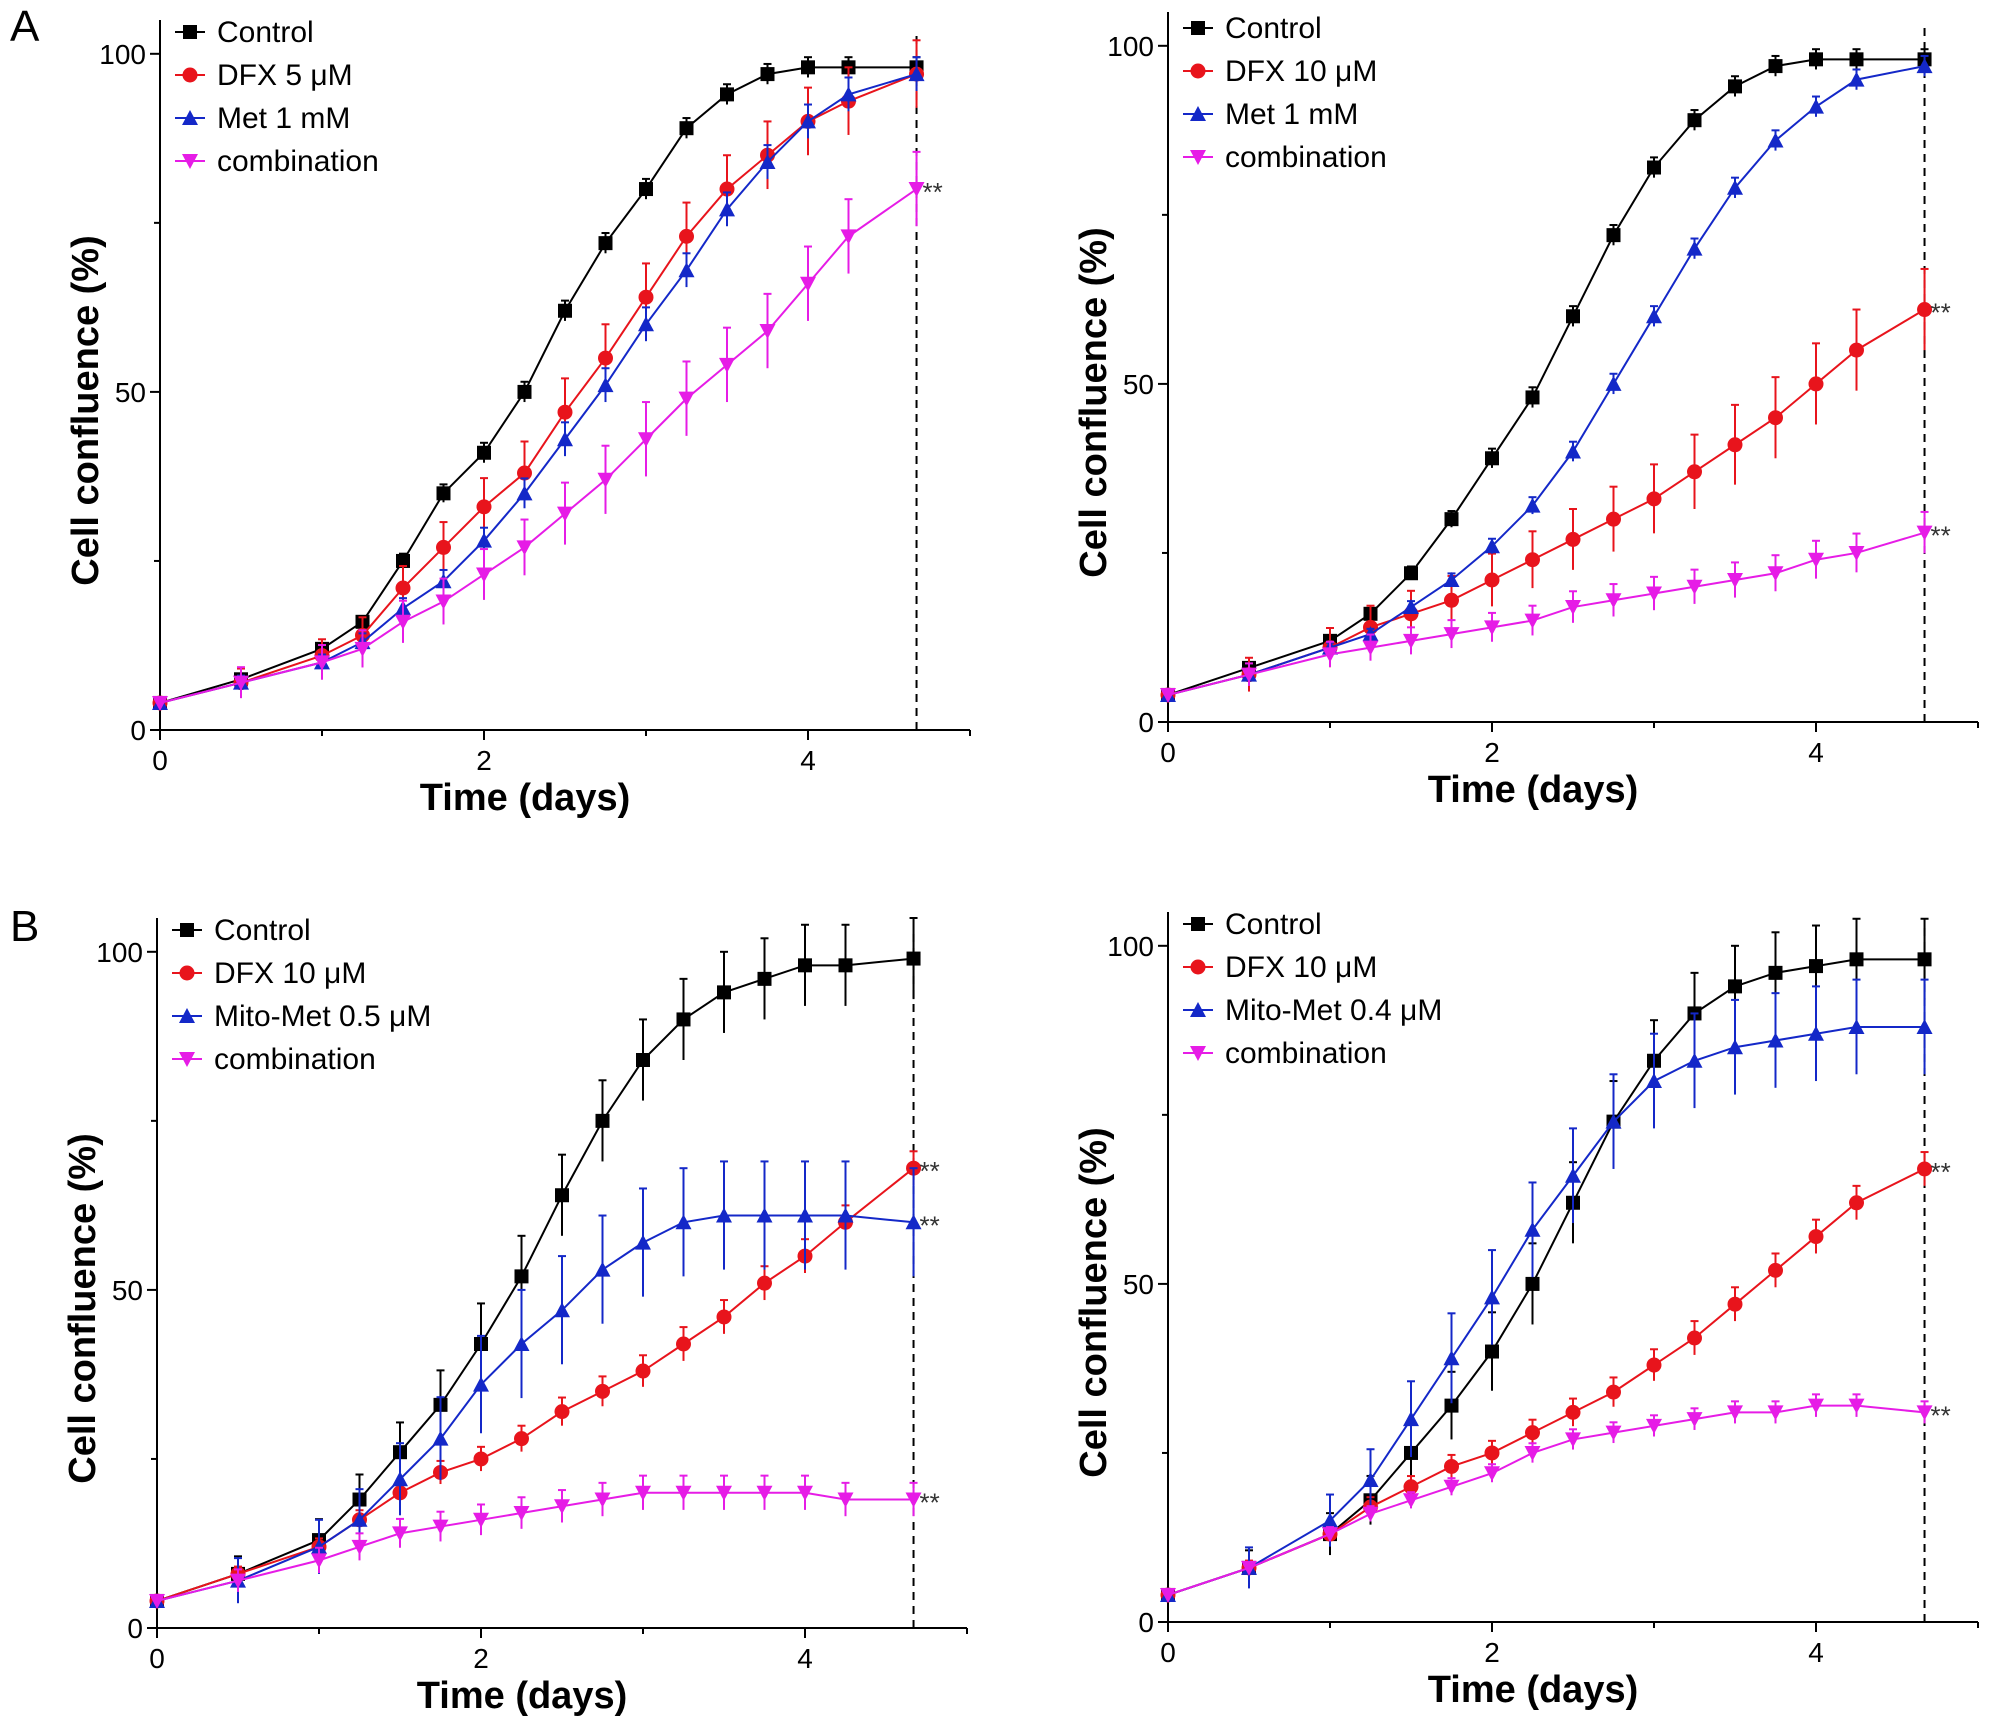 Image resolution: width=2000 pixels, height=1718 pixels. I want to click on series-dfx-10-m, so click(1546, 1377).